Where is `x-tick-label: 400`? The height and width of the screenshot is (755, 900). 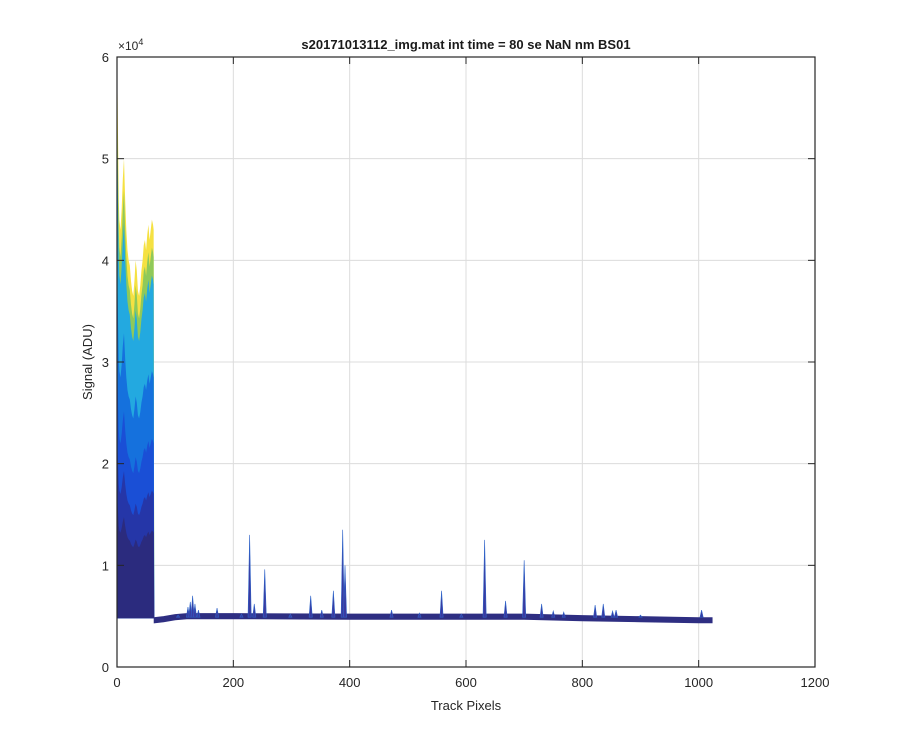
x-tick-label: 400 is located at coordinates (350, 682).